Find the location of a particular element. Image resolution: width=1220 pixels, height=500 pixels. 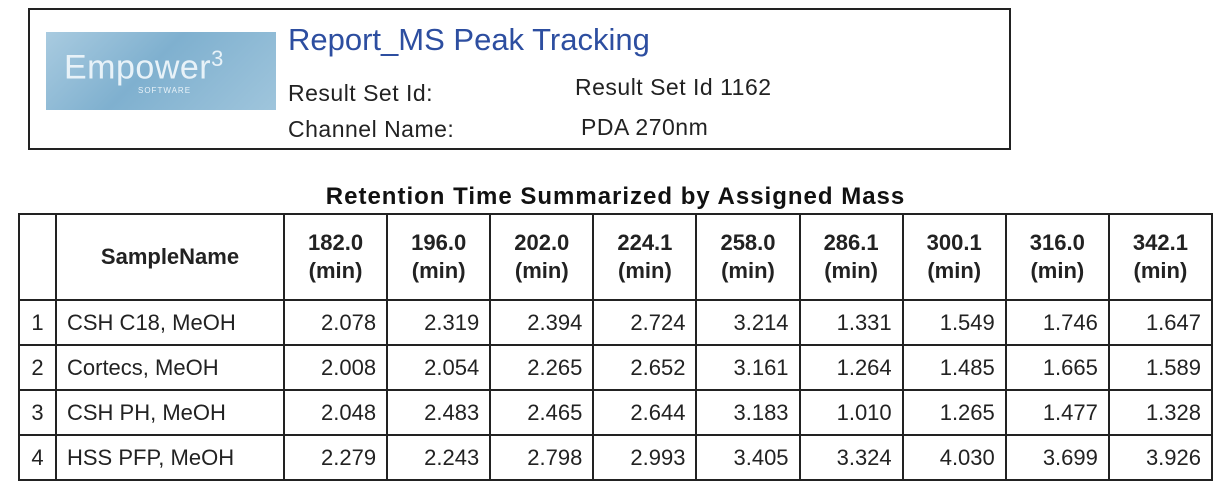

column-header: 196.0 (min) is located at coordinates (439, 257).